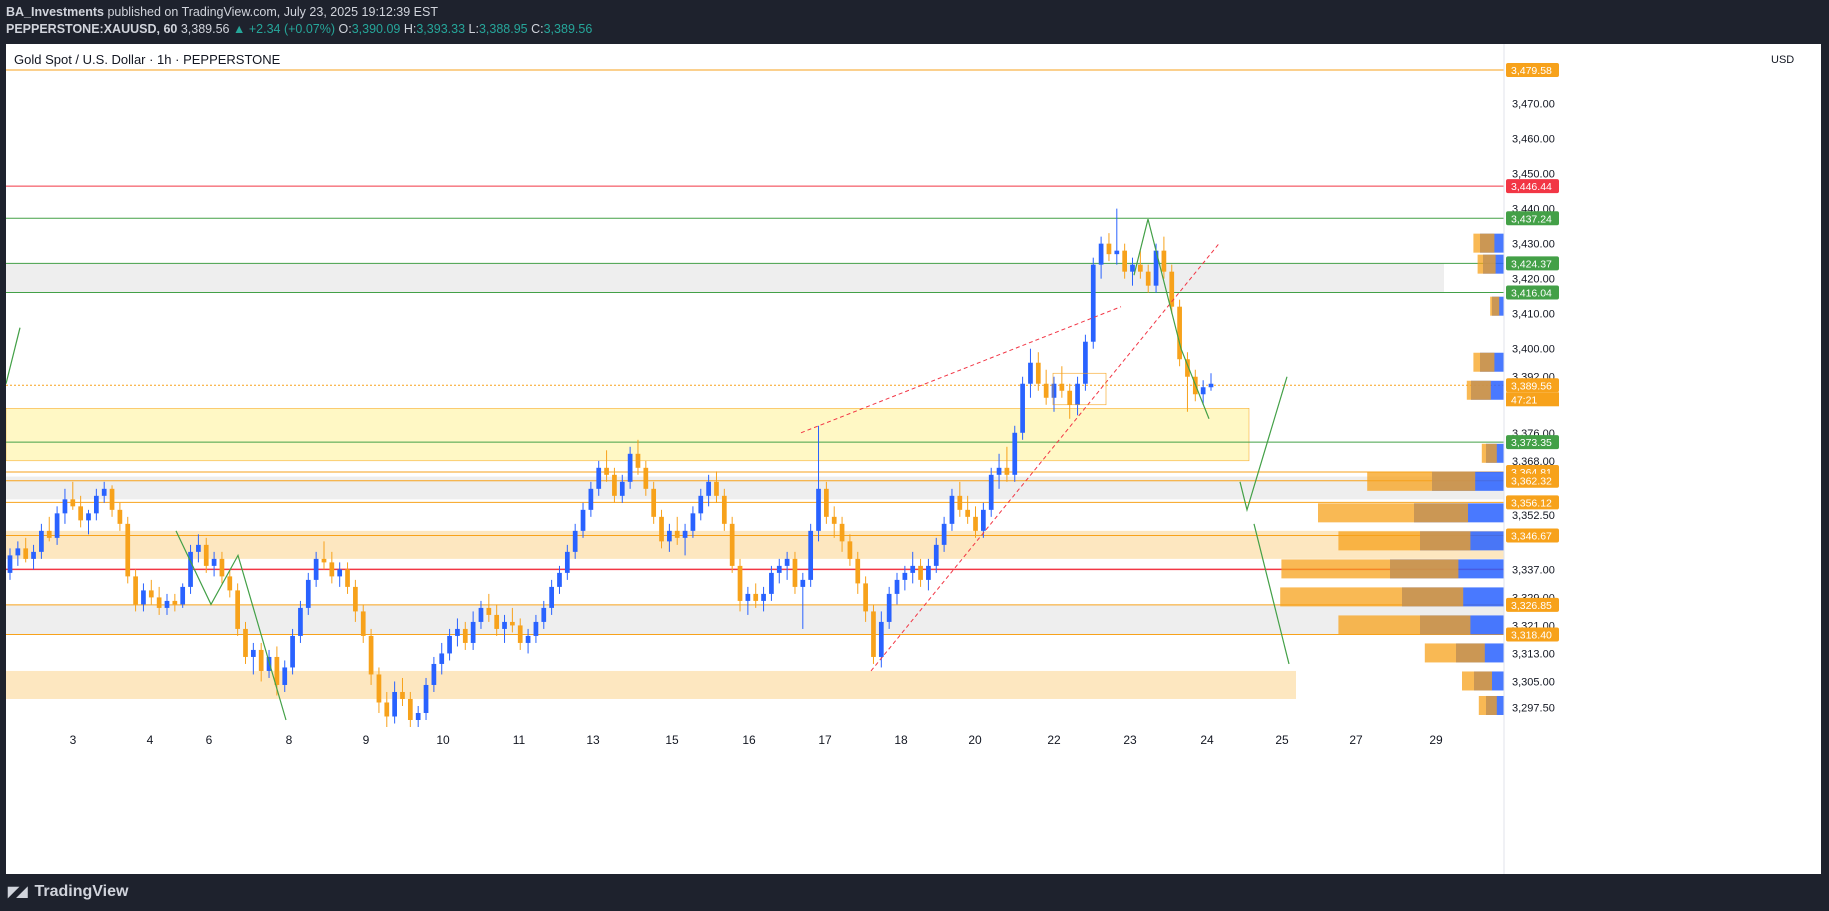  I want to click on x-tick-label: 10, so click(443, 740).